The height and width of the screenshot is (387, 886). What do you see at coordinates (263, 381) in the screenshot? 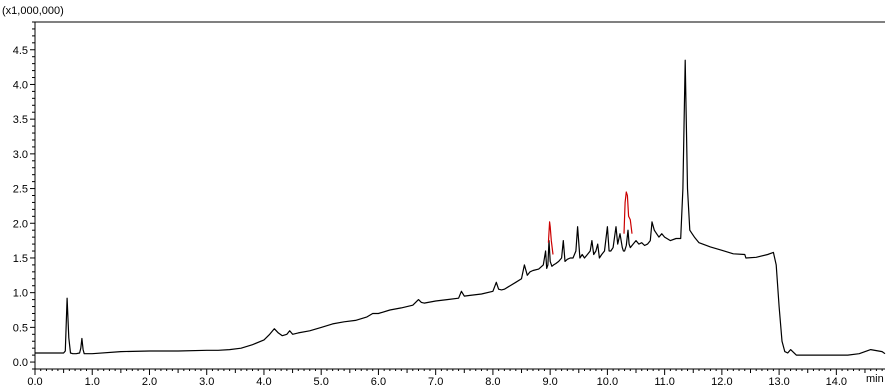
I see `x-tick-label: 4.0` at bounding box center [263, 381].